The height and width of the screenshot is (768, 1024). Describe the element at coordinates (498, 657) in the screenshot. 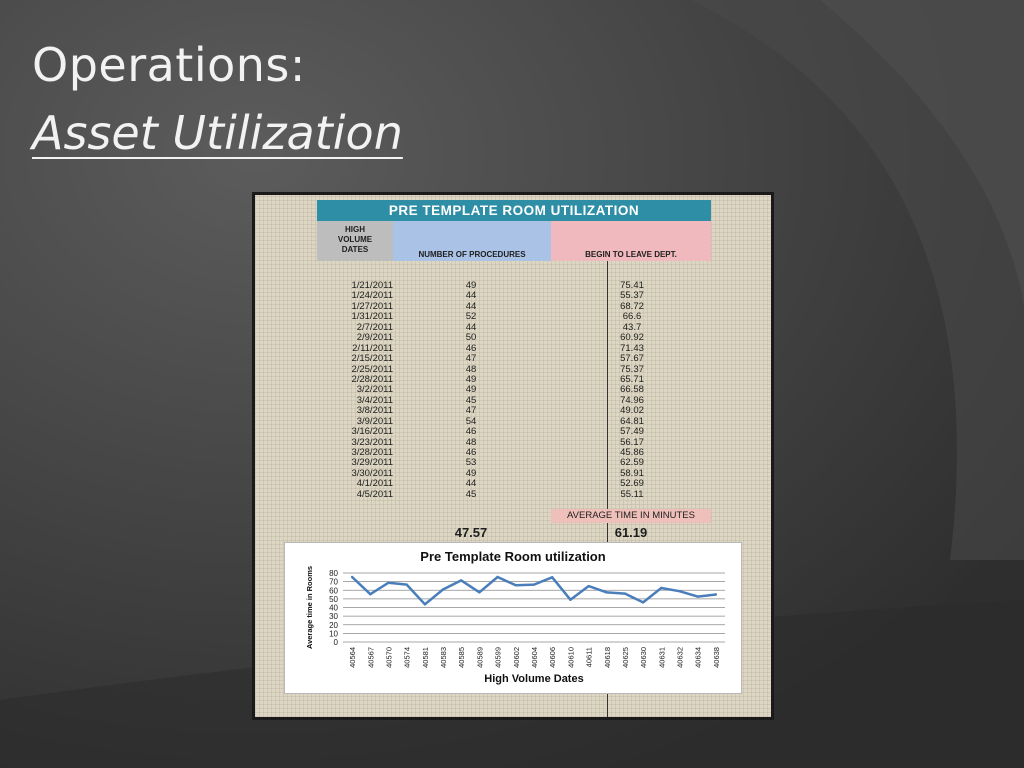

I see `x-tick-label: 40599` at that location.